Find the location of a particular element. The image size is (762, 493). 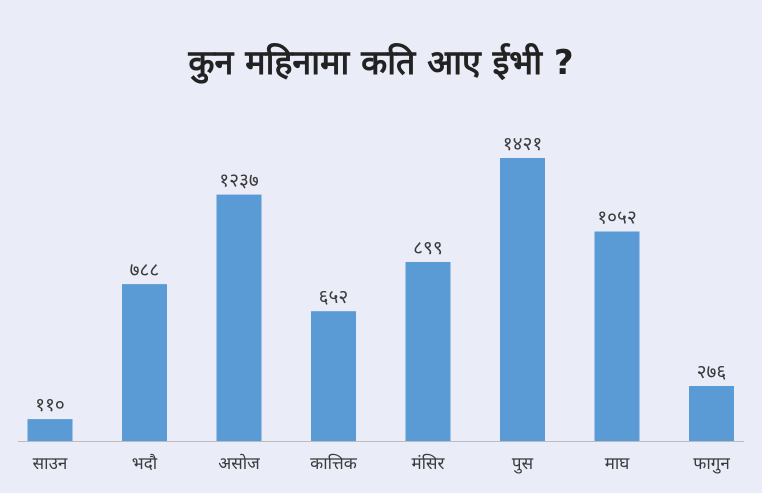

data-label-1: ११० is located at coordinates (50, 405).